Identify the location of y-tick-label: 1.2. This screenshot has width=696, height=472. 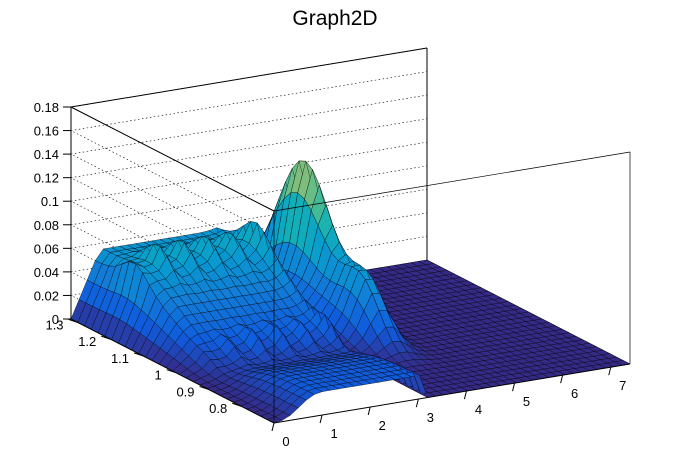
(87, 341).